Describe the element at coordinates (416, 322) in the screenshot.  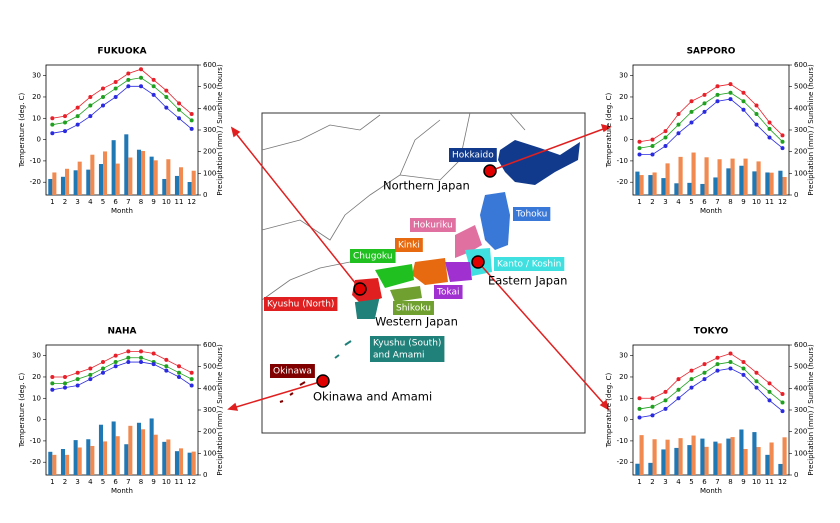
I see `group-label: Western Japan` at that location.